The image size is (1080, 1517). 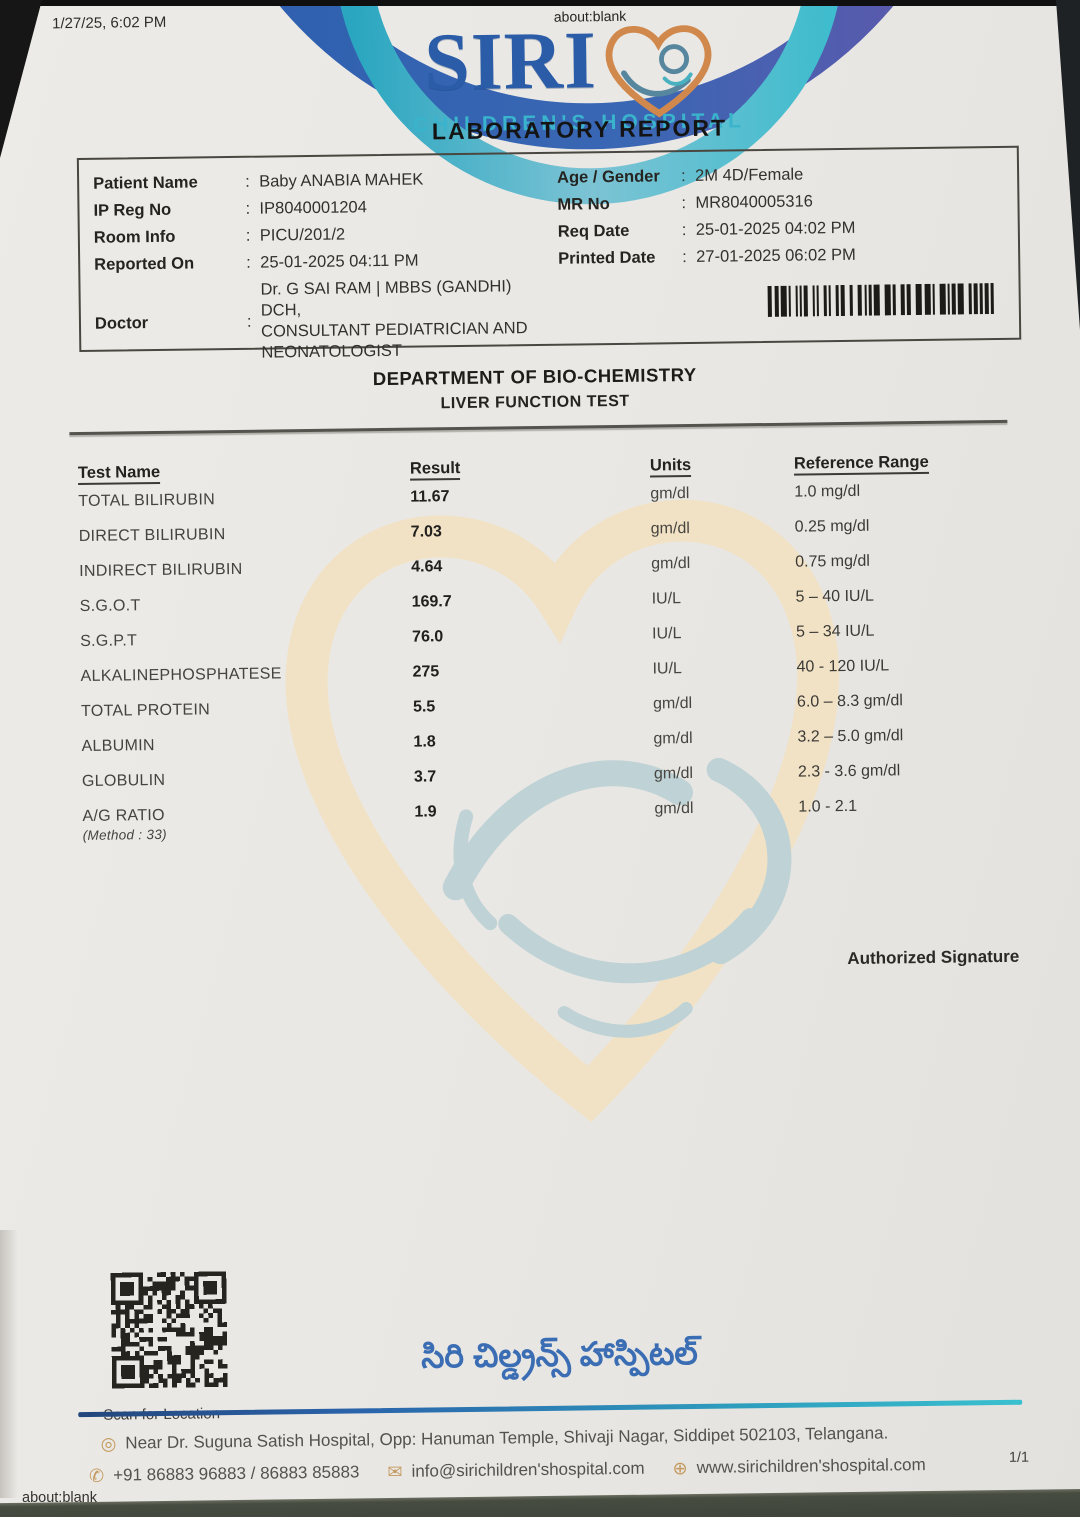 What do you see at coordinates (169, 1330) in the screenshot?
I see `location-qr-code` at bounding box center [169, 1330].